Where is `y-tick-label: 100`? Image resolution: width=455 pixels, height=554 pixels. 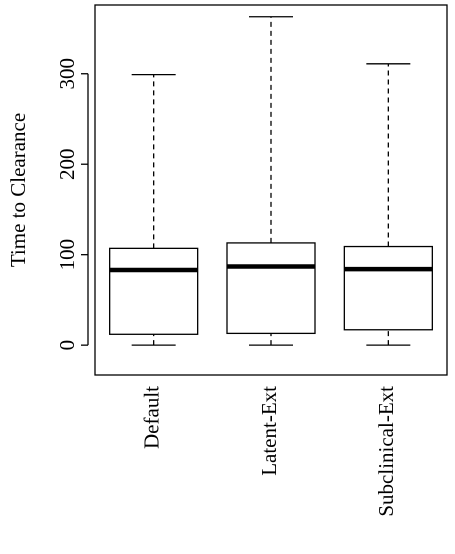
y-tick-label: 100 is located at coordinates (67, 254).